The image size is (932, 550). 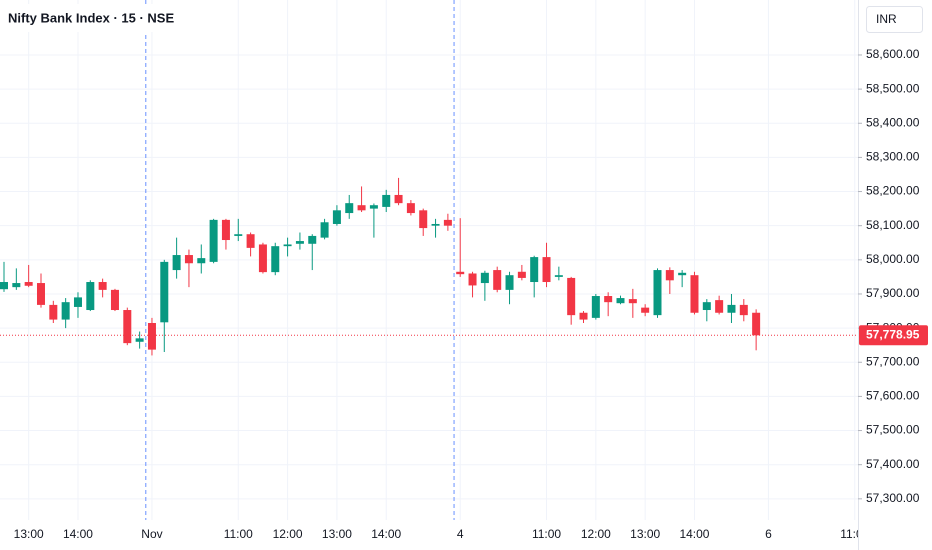 I want to click on y-tick-label: 58,300.00, so click(x=893, y=157).